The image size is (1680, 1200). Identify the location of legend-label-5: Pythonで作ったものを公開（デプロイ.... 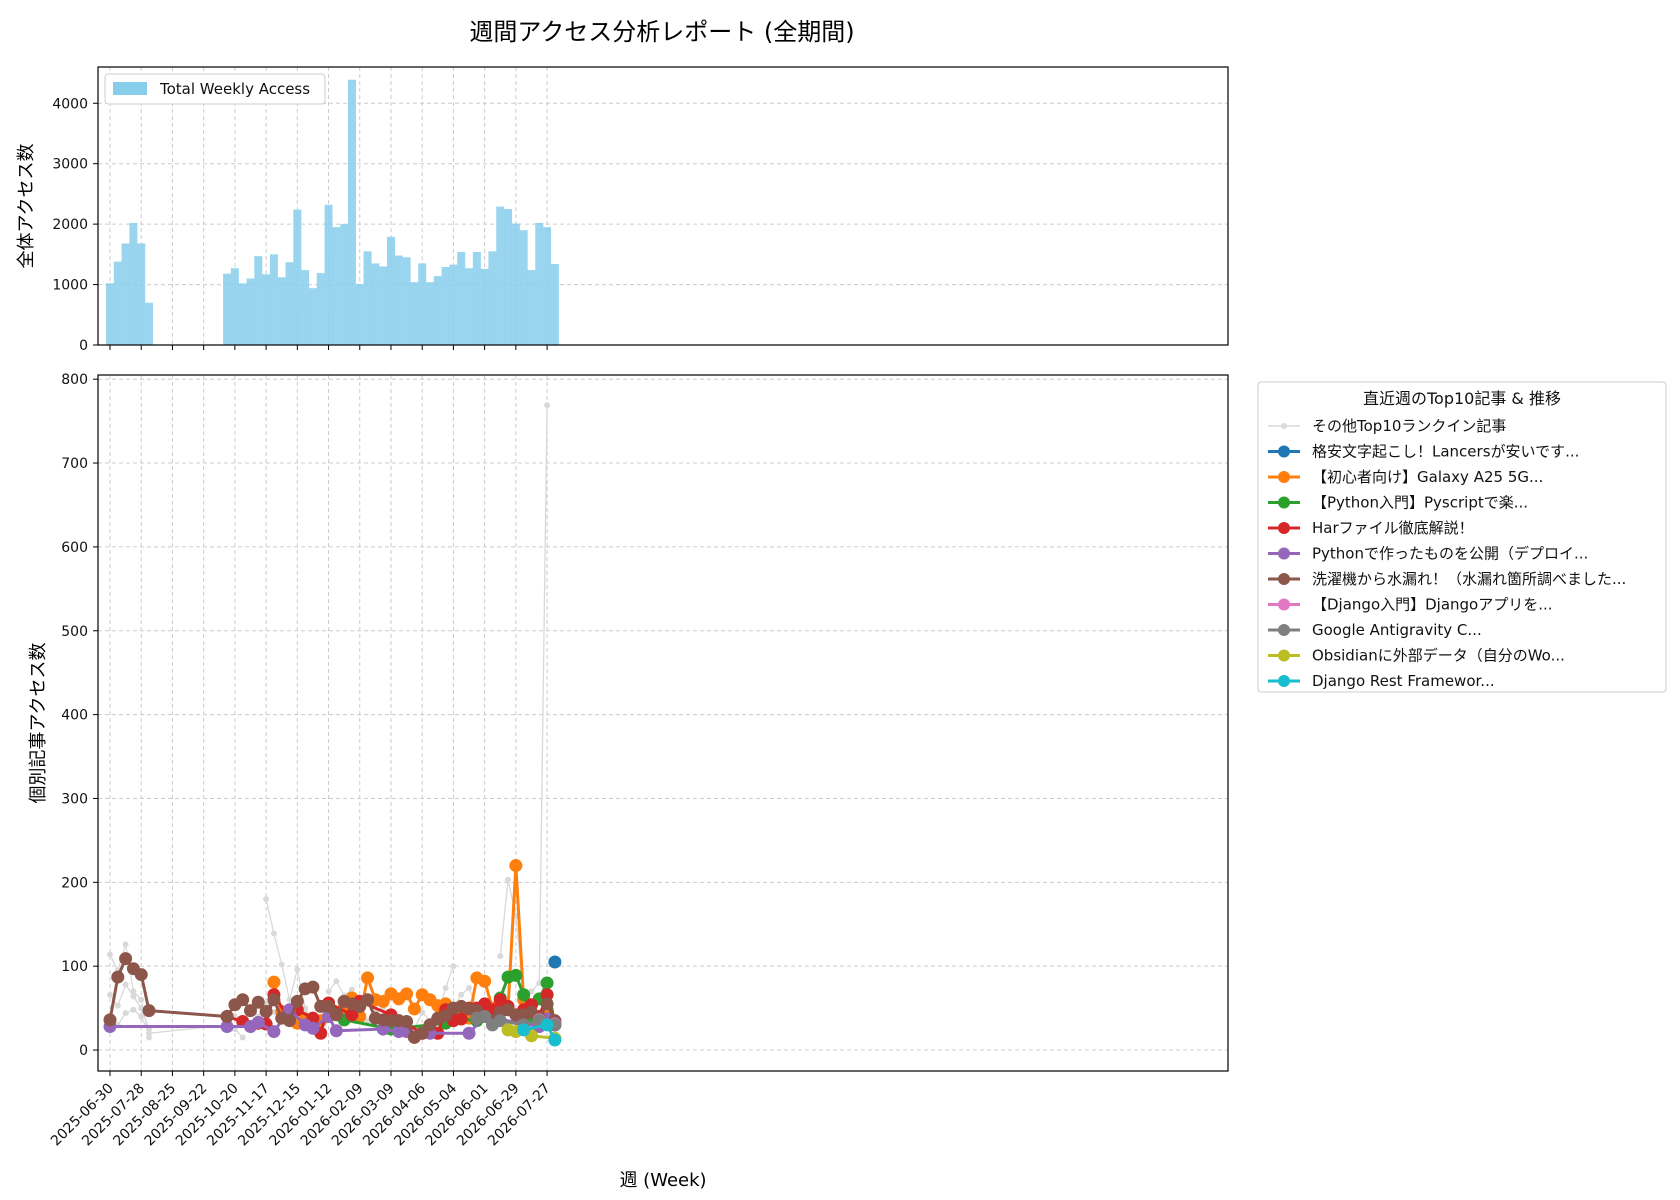
(1450, 554).